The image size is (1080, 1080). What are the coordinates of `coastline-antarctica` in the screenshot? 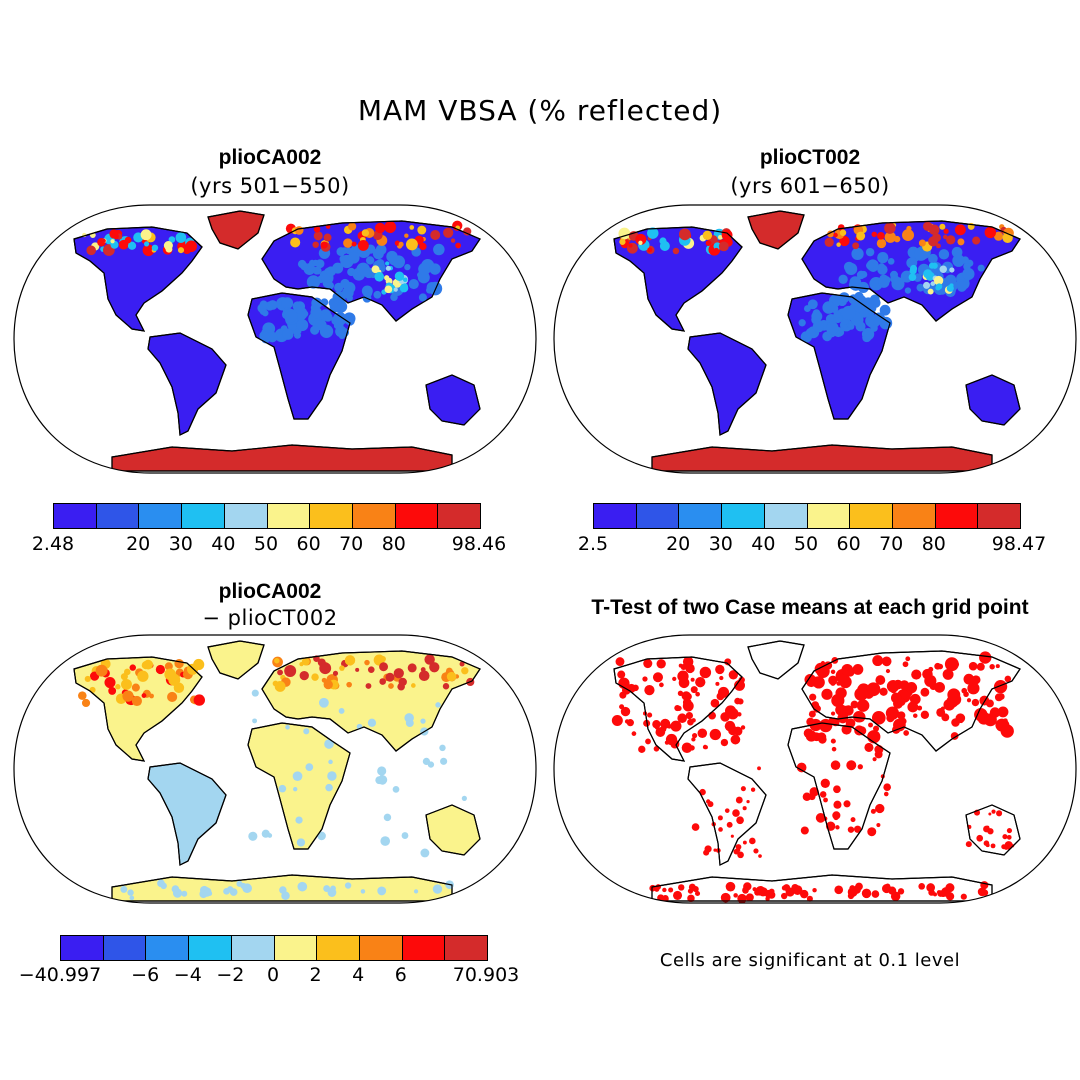 It's located at (822, 888).